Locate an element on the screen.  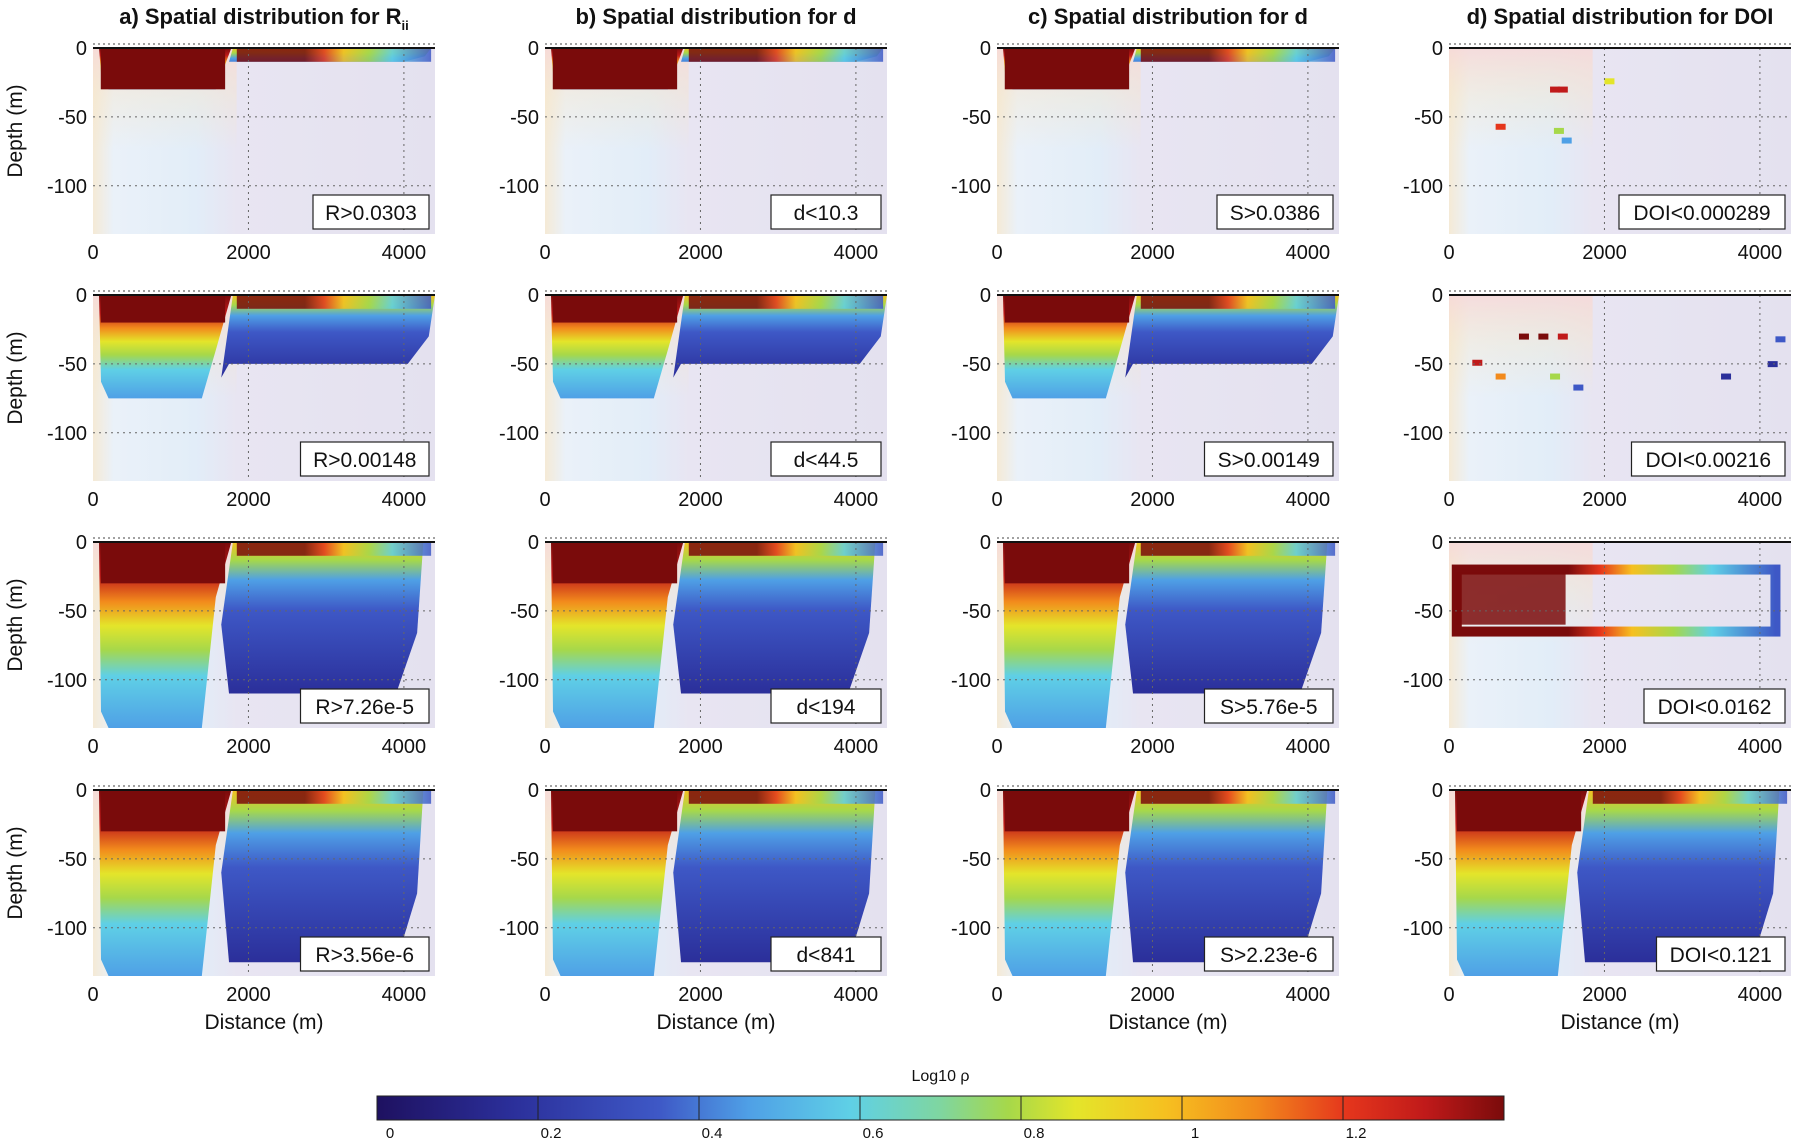
colorbar-tick-label: 0.6 is located at coordinates (873, 1132).